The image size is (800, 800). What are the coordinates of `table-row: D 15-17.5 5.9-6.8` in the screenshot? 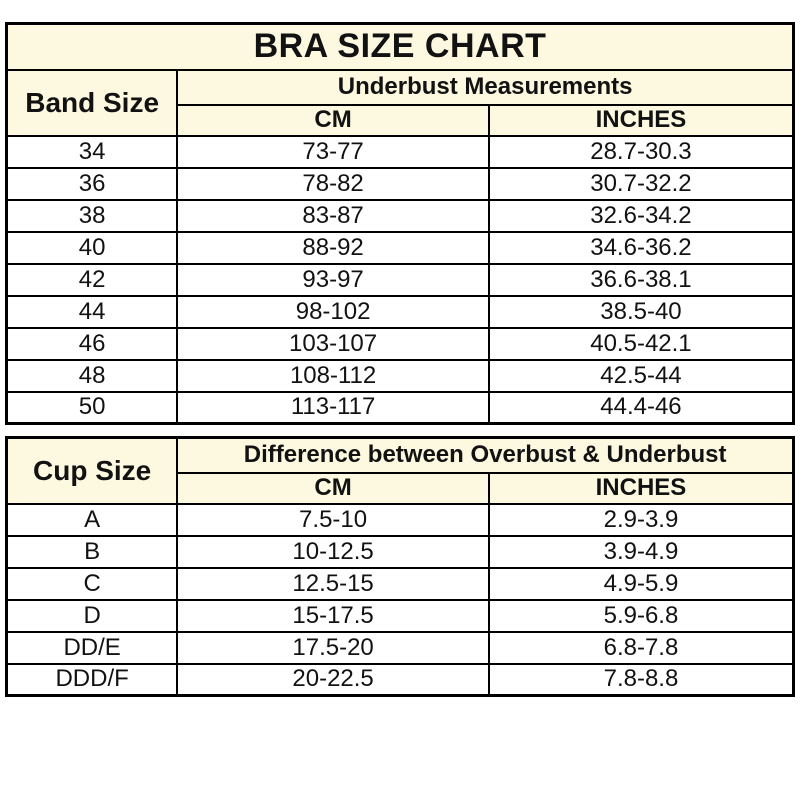 It's located at (400, 615).